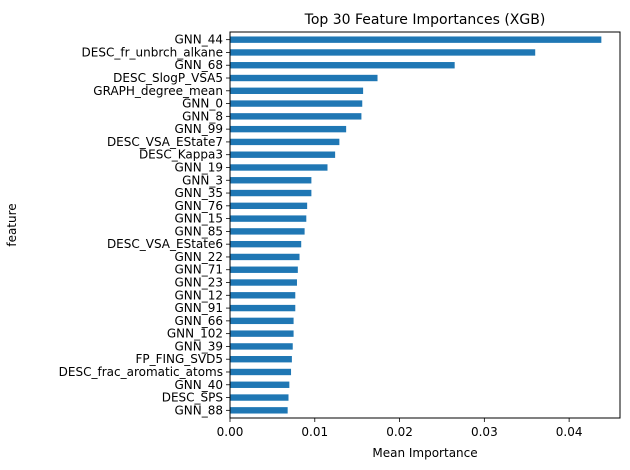 The width and height of the screenshot is (630, 470). What do you see at coordinates (198, 65) in the screenshot?
I see `y-tick-label: GNN_68` at bounding box center [198, 65].